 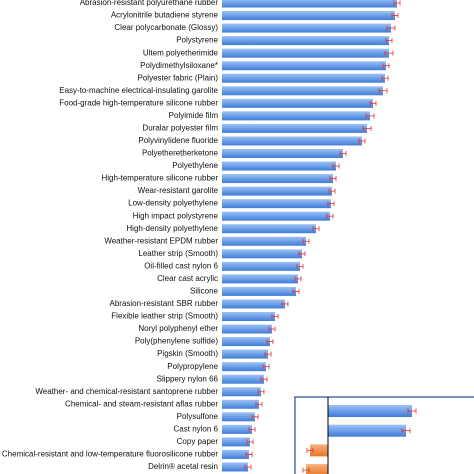 What do you see at coordinates (178, 140) in the screenshot?
I see `y-tick-label: Polyvinylidene fluoride` at bounding box center [178, 140].